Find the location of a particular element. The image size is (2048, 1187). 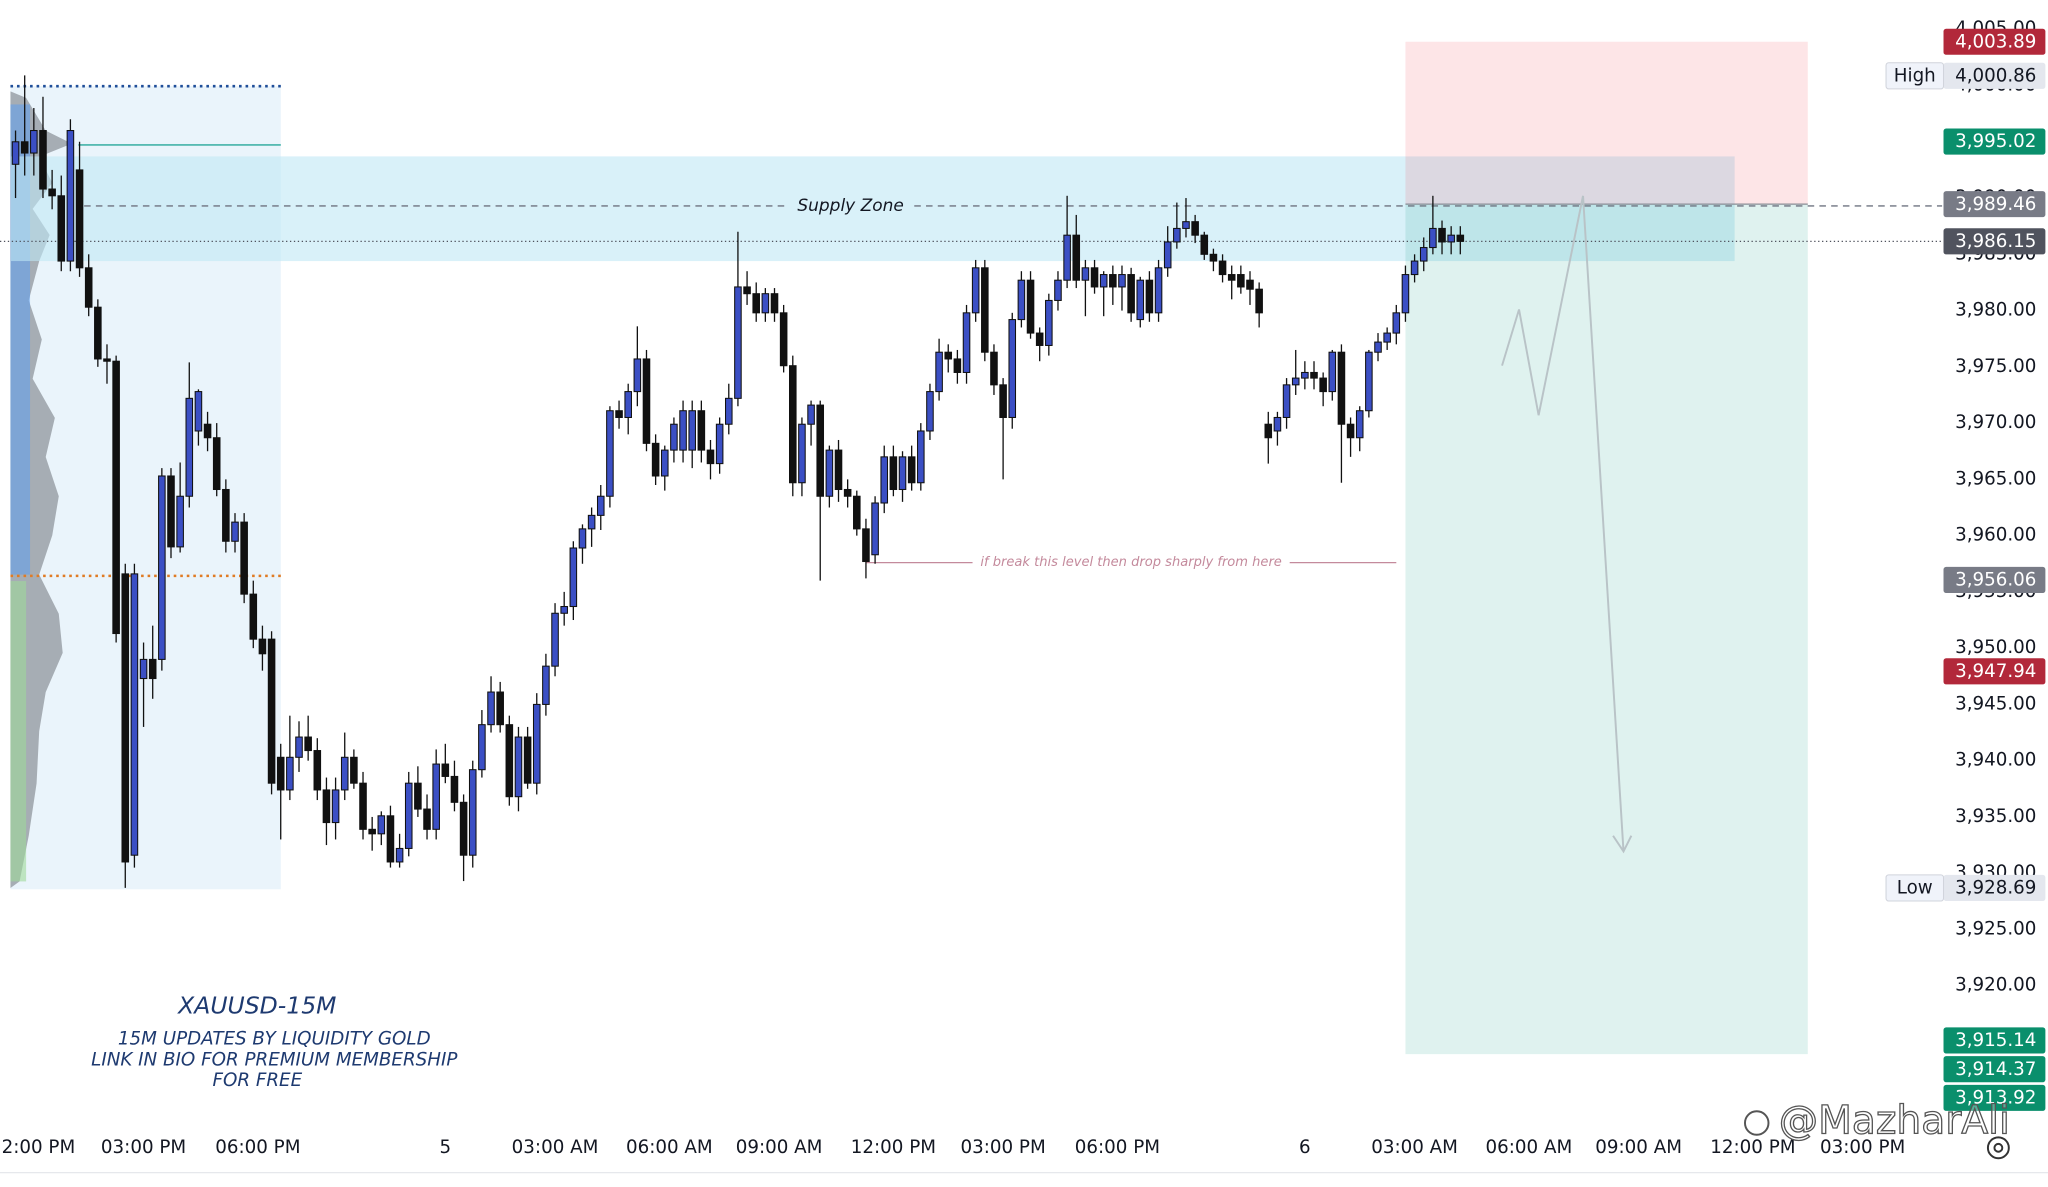

y-tick-label: 3,975.00 is located at coordinates (1995, 366).